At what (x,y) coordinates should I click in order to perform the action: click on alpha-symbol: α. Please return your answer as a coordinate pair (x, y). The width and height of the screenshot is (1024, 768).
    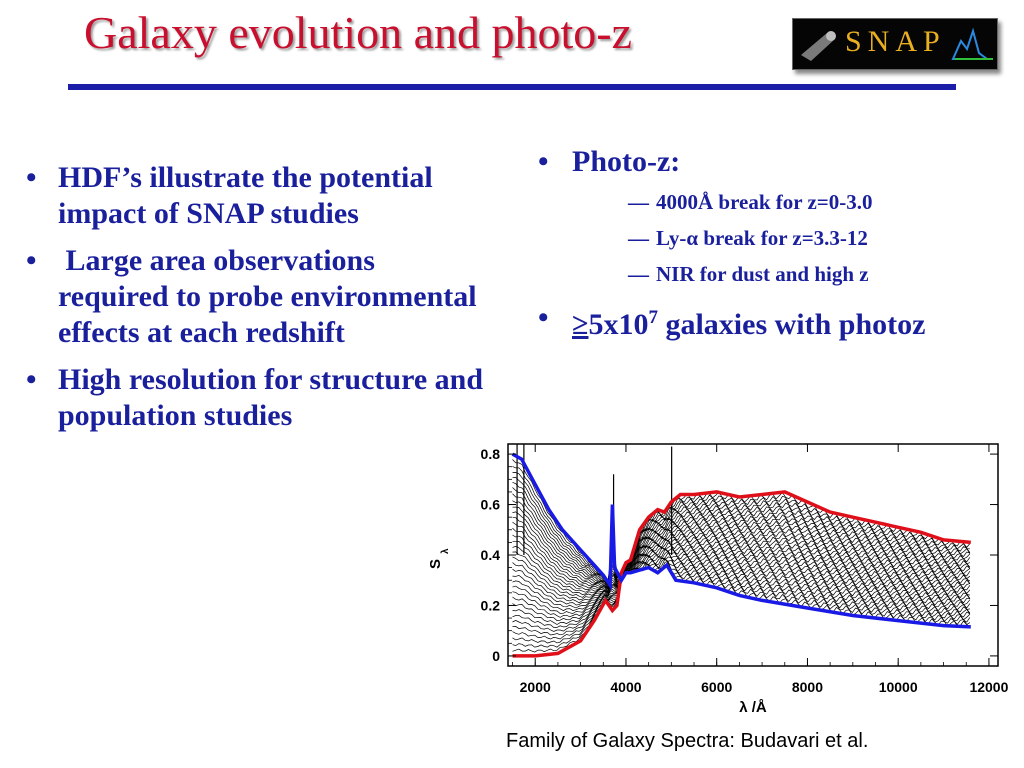
    Looking at the image, I should click on (692, 238).